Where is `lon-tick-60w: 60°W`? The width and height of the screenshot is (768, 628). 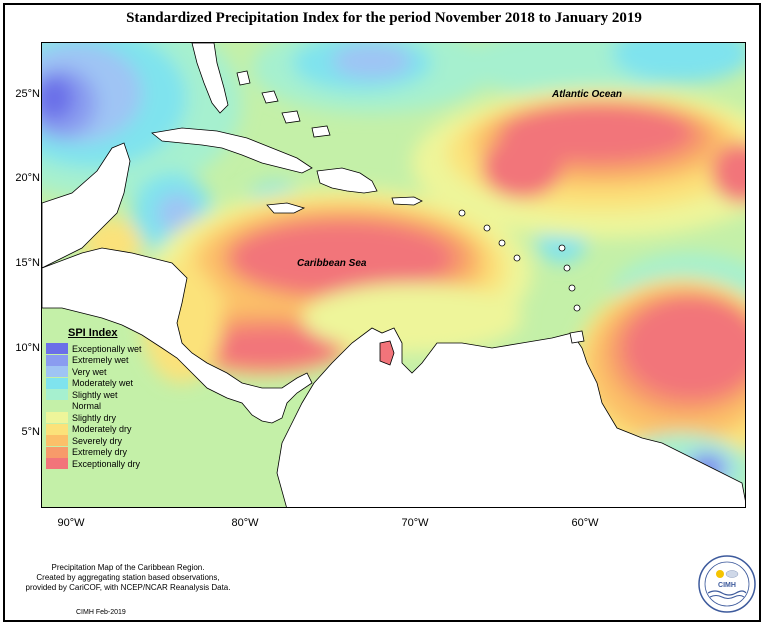
lon-tick-60w: 60°W is located at coordinates (585, 523).